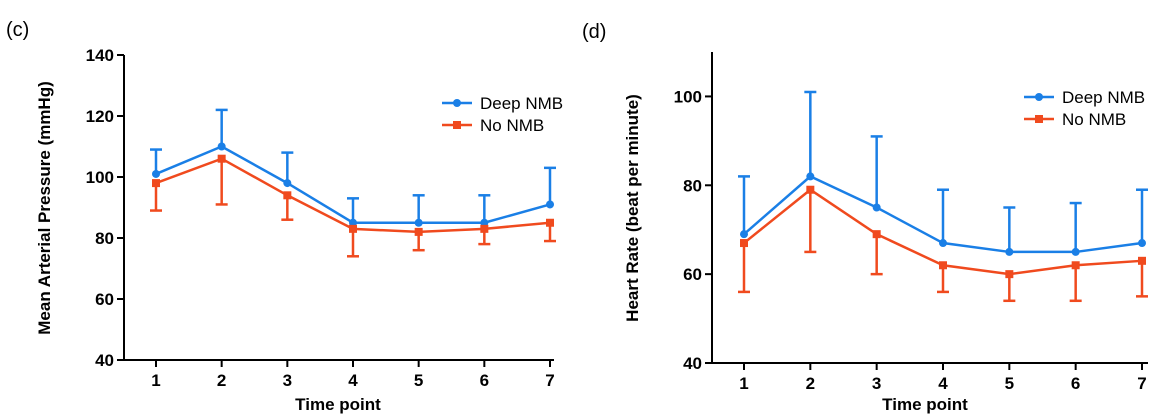 Image resolution: width=1166 pixels, height=414 pixels. I want to click on y-tick-label: 120, so click(100, 116).